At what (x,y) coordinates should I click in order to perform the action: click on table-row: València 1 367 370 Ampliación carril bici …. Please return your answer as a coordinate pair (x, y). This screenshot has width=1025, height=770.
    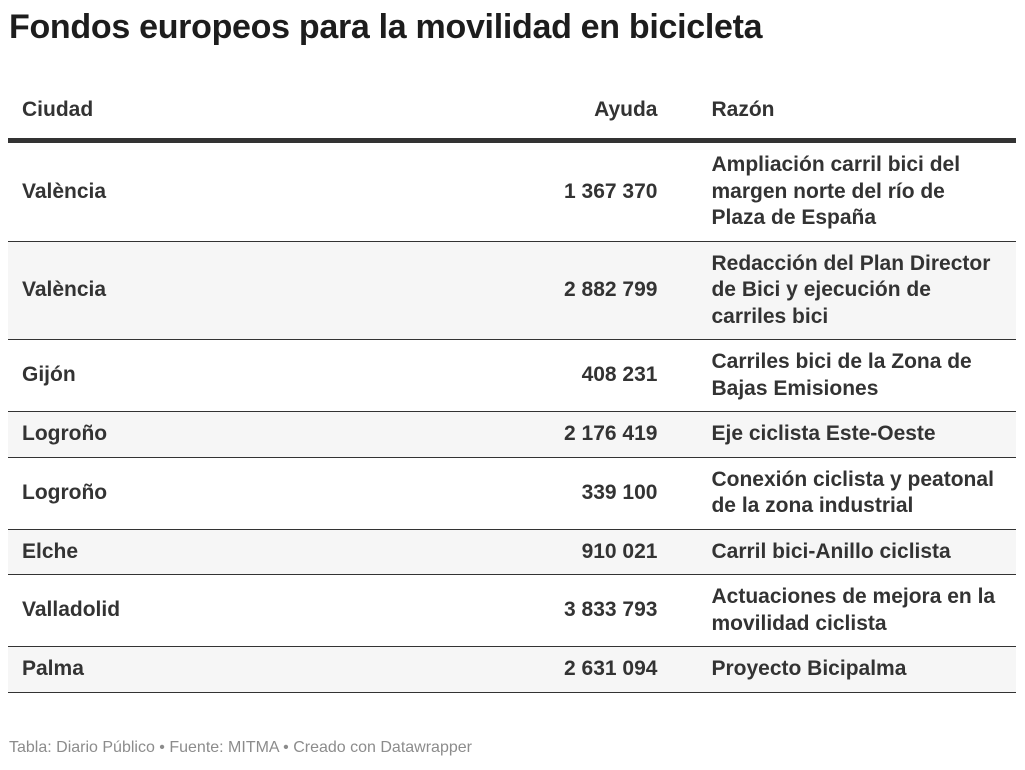
    Looking at the image, I should click on (512, 191).